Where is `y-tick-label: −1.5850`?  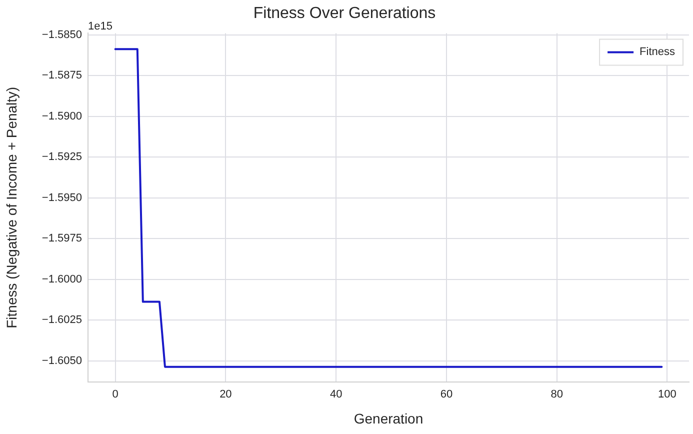 y-tick-label: −1.5850 is located at coordinates (62, 34).